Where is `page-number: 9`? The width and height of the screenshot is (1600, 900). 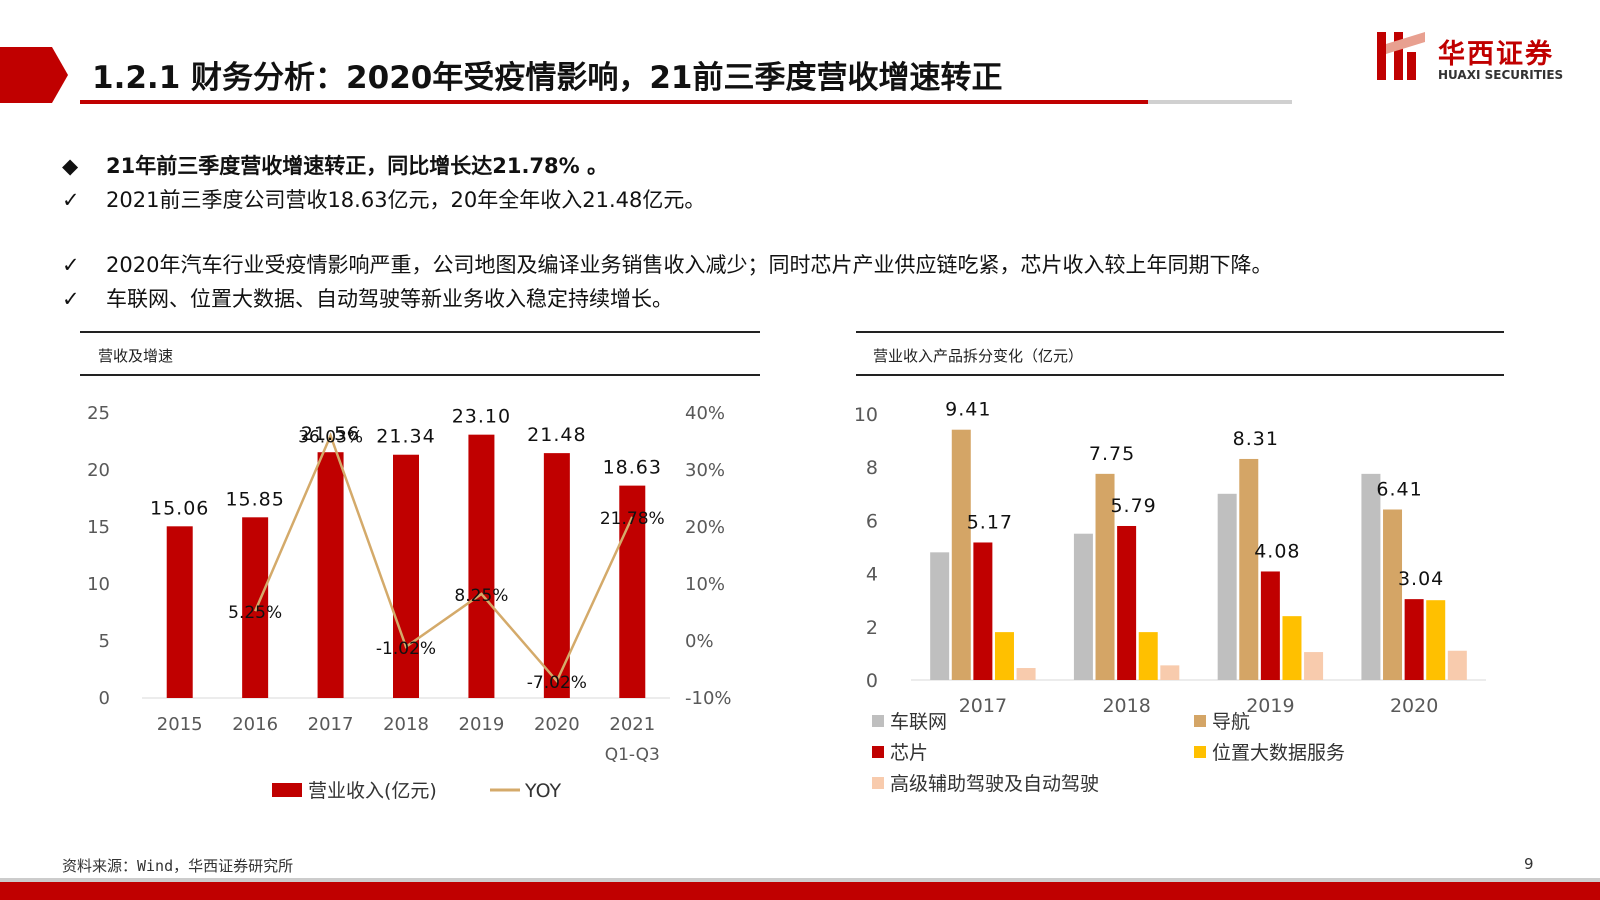 page-number: 9 is located at coordinates (1529, 864).